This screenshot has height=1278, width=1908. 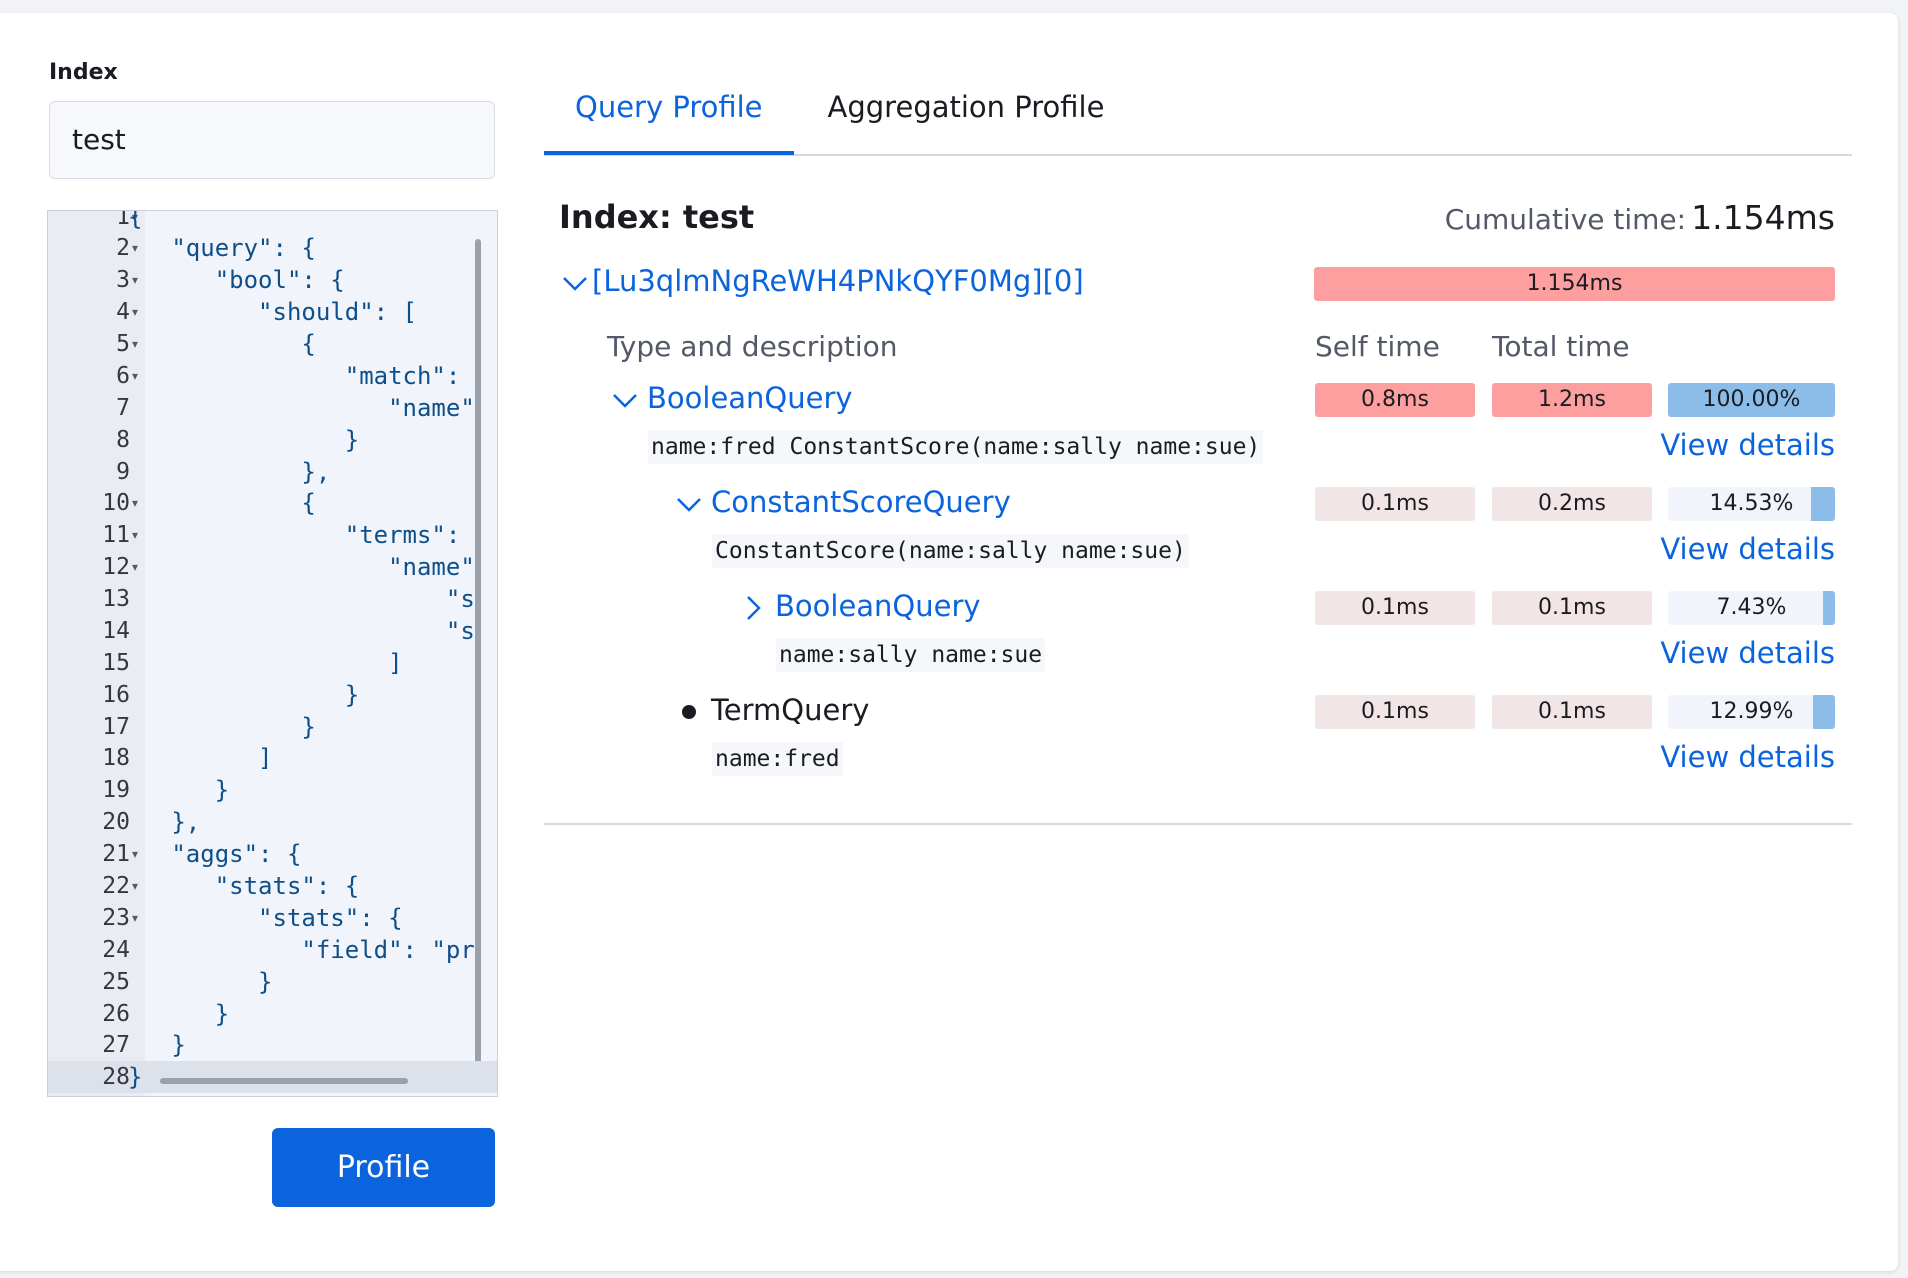 What do you see at coordinates (478, 661) in the screenshot?
I see `vertical-scrollbar` at bounding box center [478, 661].